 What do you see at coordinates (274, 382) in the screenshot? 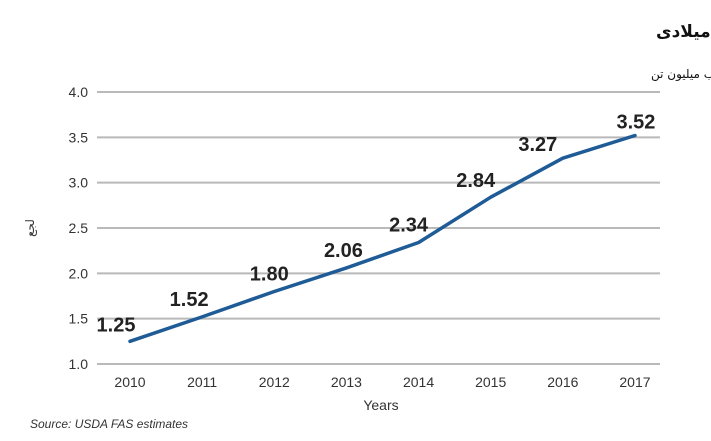
I see `x-tick-label: 2012` at bounding box center [274, 382].